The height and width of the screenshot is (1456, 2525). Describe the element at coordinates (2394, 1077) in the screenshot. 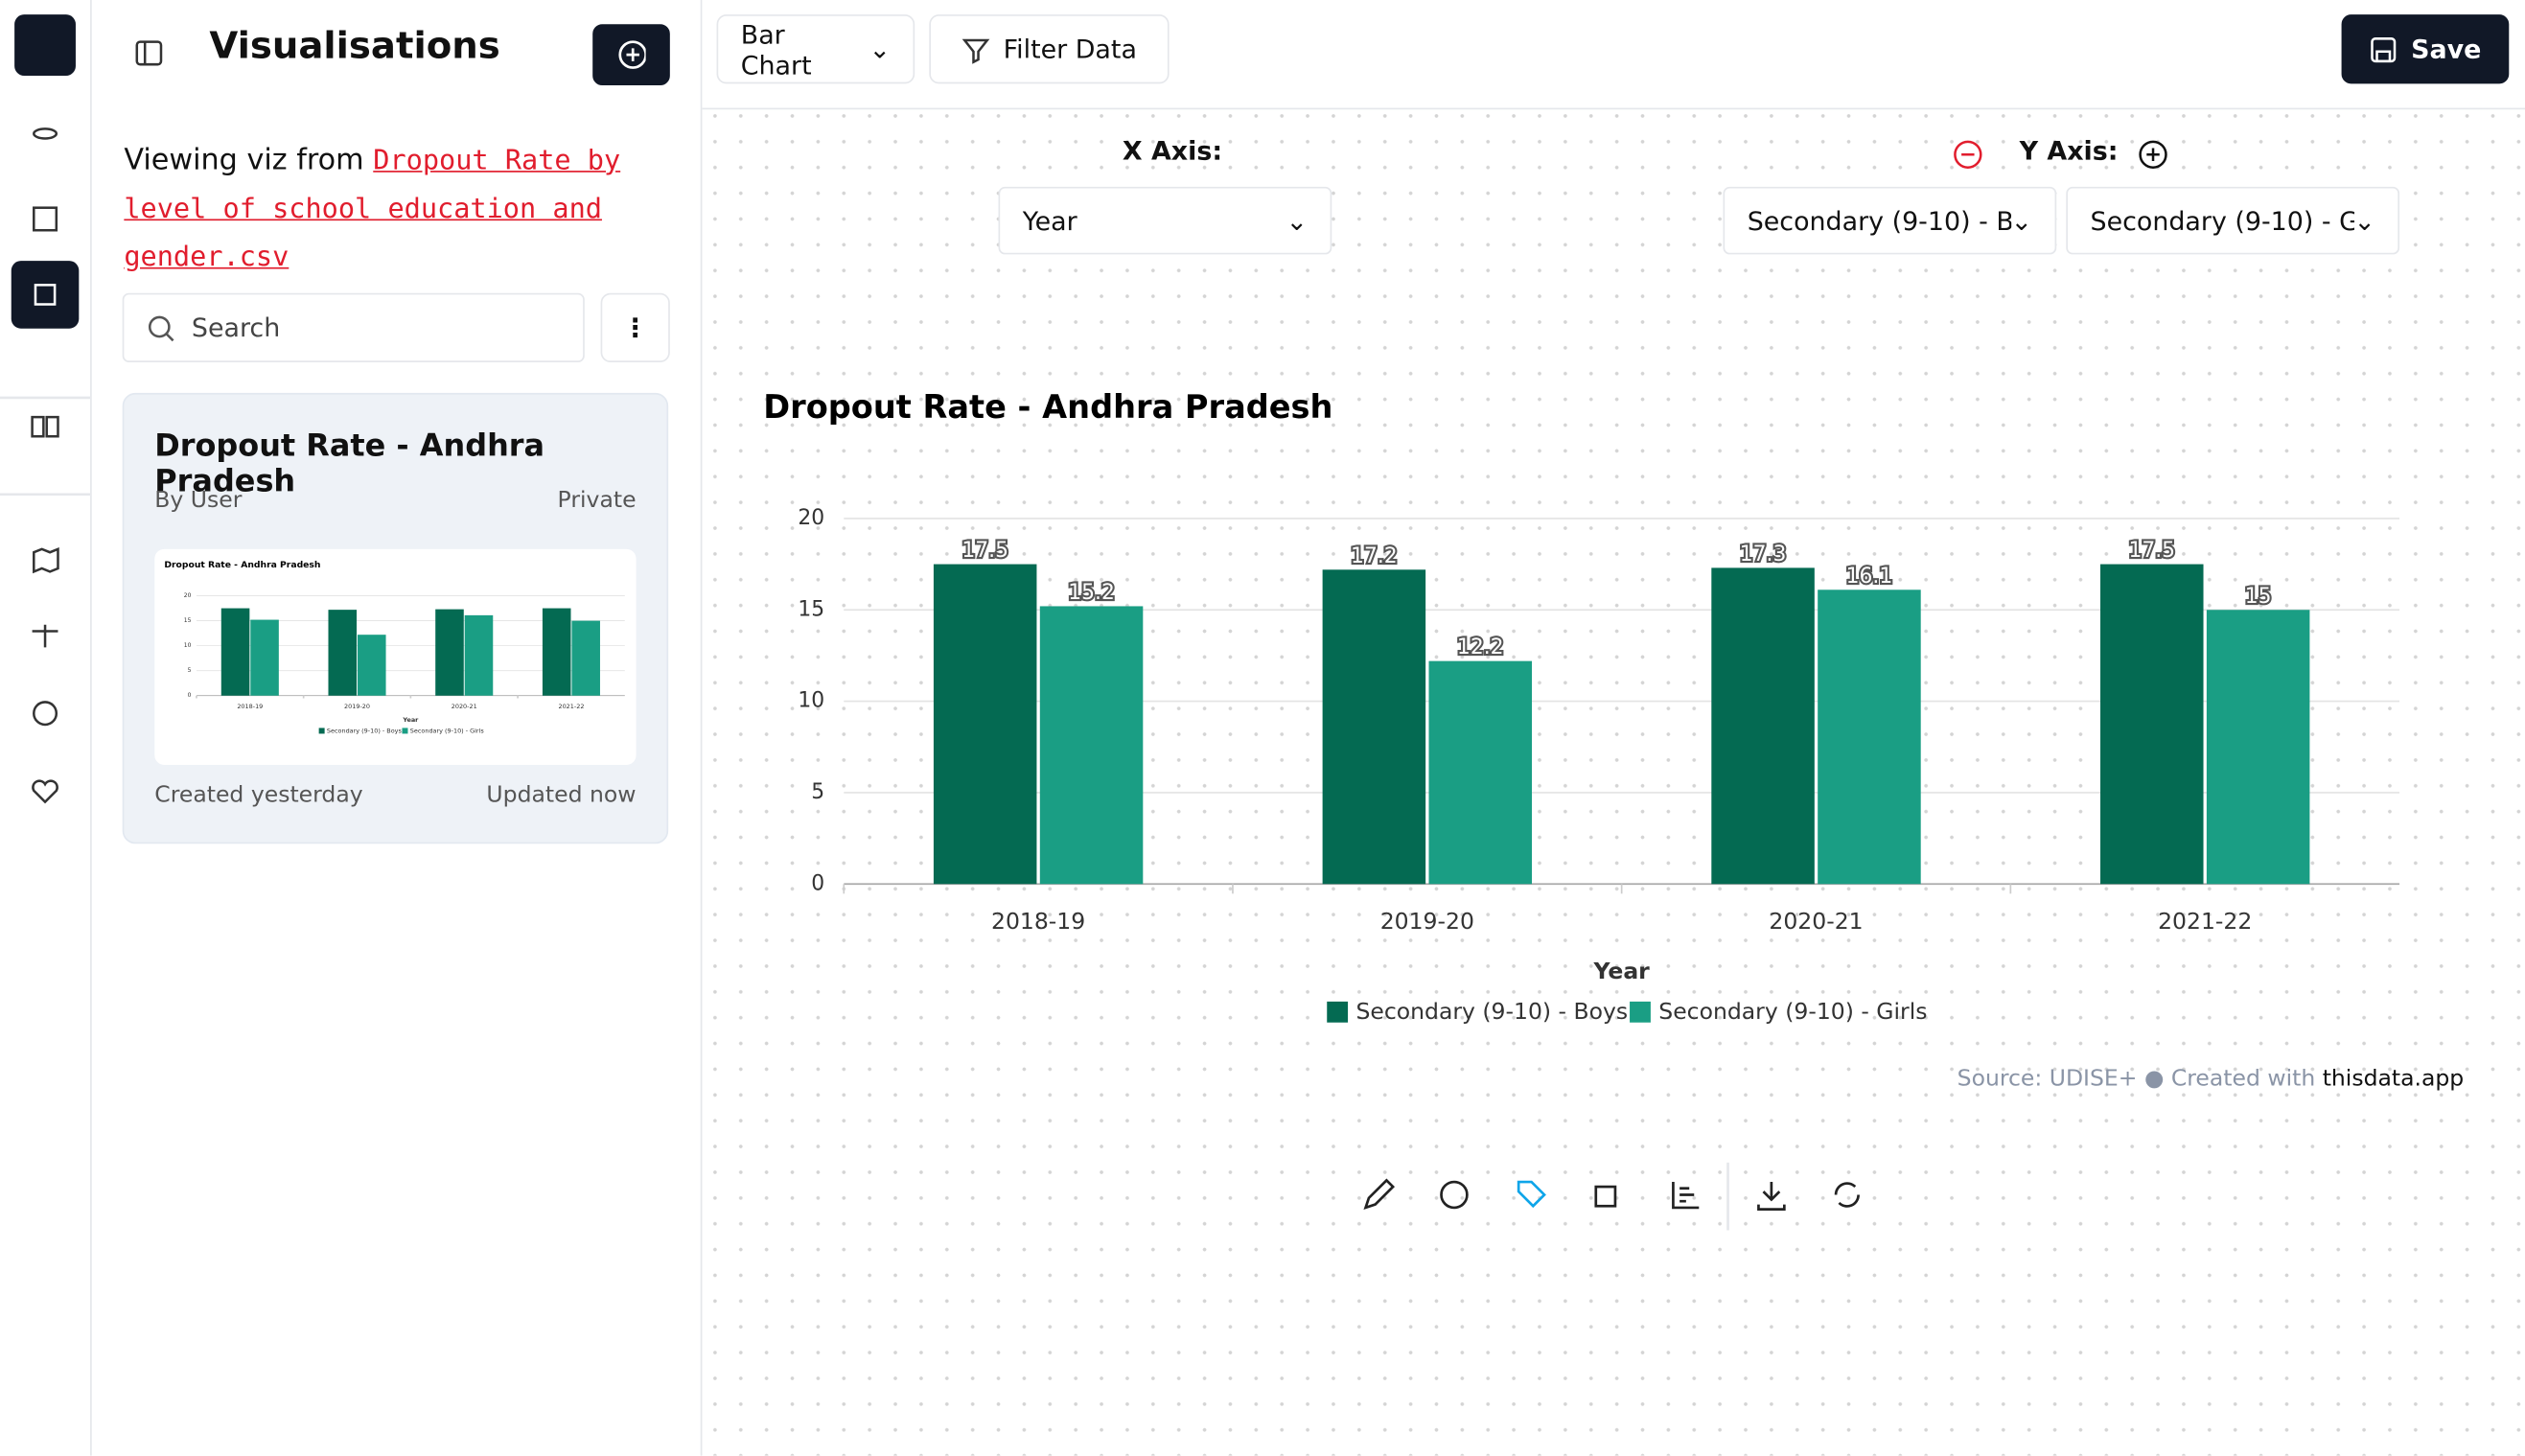

I see `source-link: thisdata.app` at that location.